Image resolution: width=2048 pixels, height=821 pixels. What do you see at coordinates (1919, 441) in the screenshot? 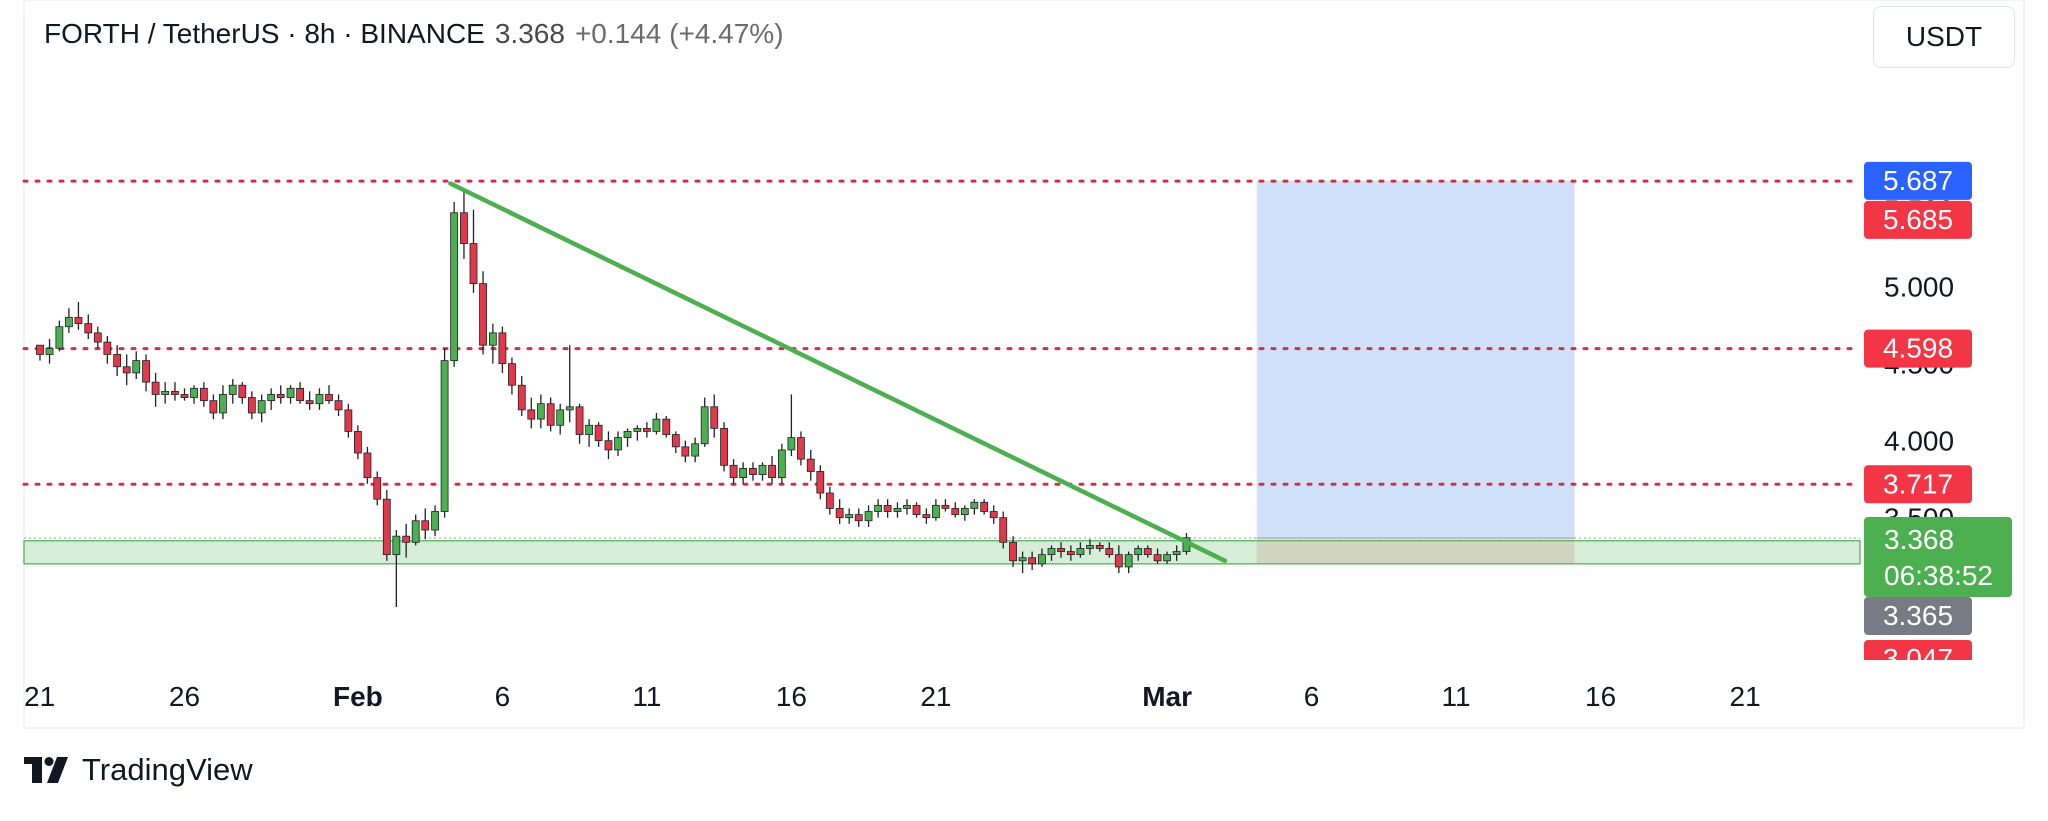
I see `price-tick-label: 4.000` at bounding box center [1919, 441].